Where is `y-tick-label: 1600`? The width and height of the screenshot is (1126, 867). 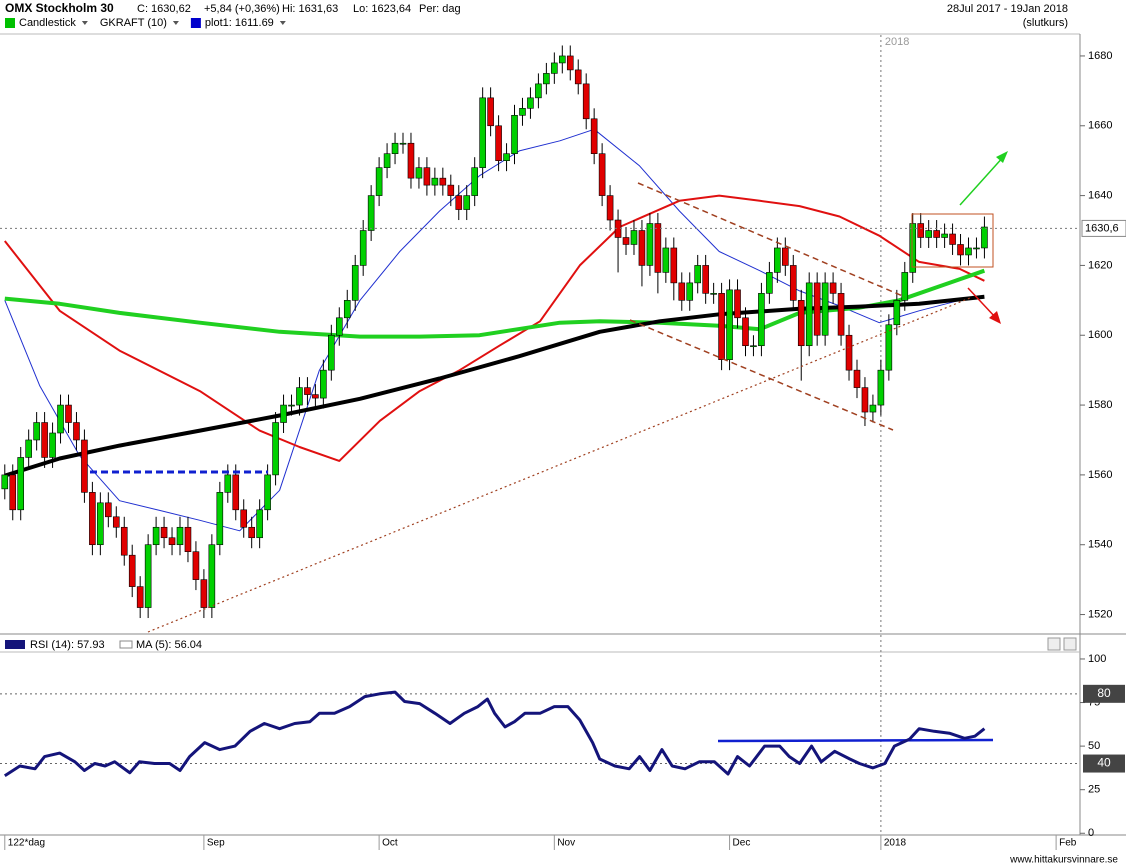 y-tick-label: 1600 is located at coordinates (1100, 335).